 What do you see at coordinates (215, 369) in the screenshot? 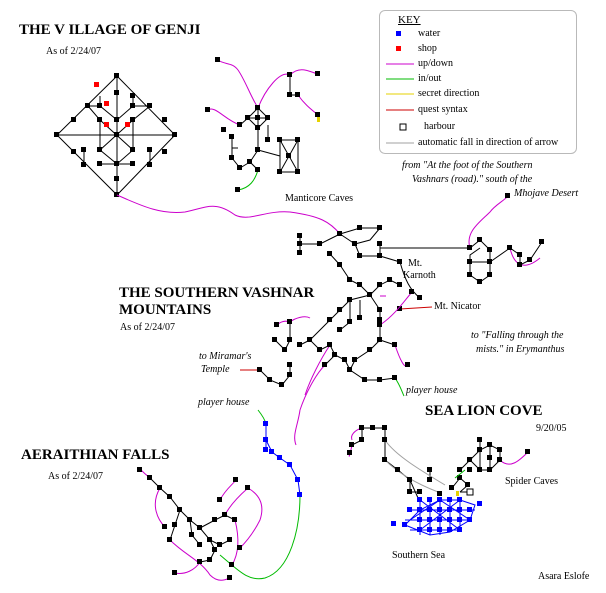
I see `miramar-note-line-2: Temple` at bounding box center [215, 369].